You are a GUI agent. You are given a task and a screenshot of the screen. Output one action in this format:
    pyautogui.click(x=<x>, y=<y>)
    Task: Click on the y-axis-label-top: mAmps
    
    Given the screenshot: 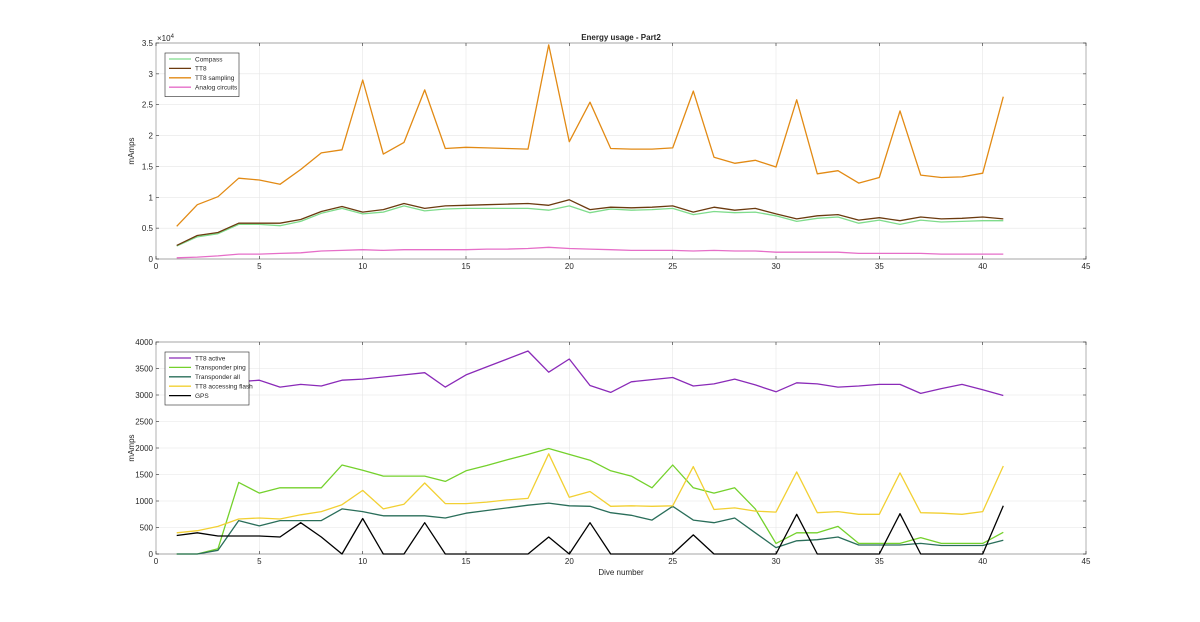 What is the action you would take?
    pyautogui.click(x=131, y=150)
    